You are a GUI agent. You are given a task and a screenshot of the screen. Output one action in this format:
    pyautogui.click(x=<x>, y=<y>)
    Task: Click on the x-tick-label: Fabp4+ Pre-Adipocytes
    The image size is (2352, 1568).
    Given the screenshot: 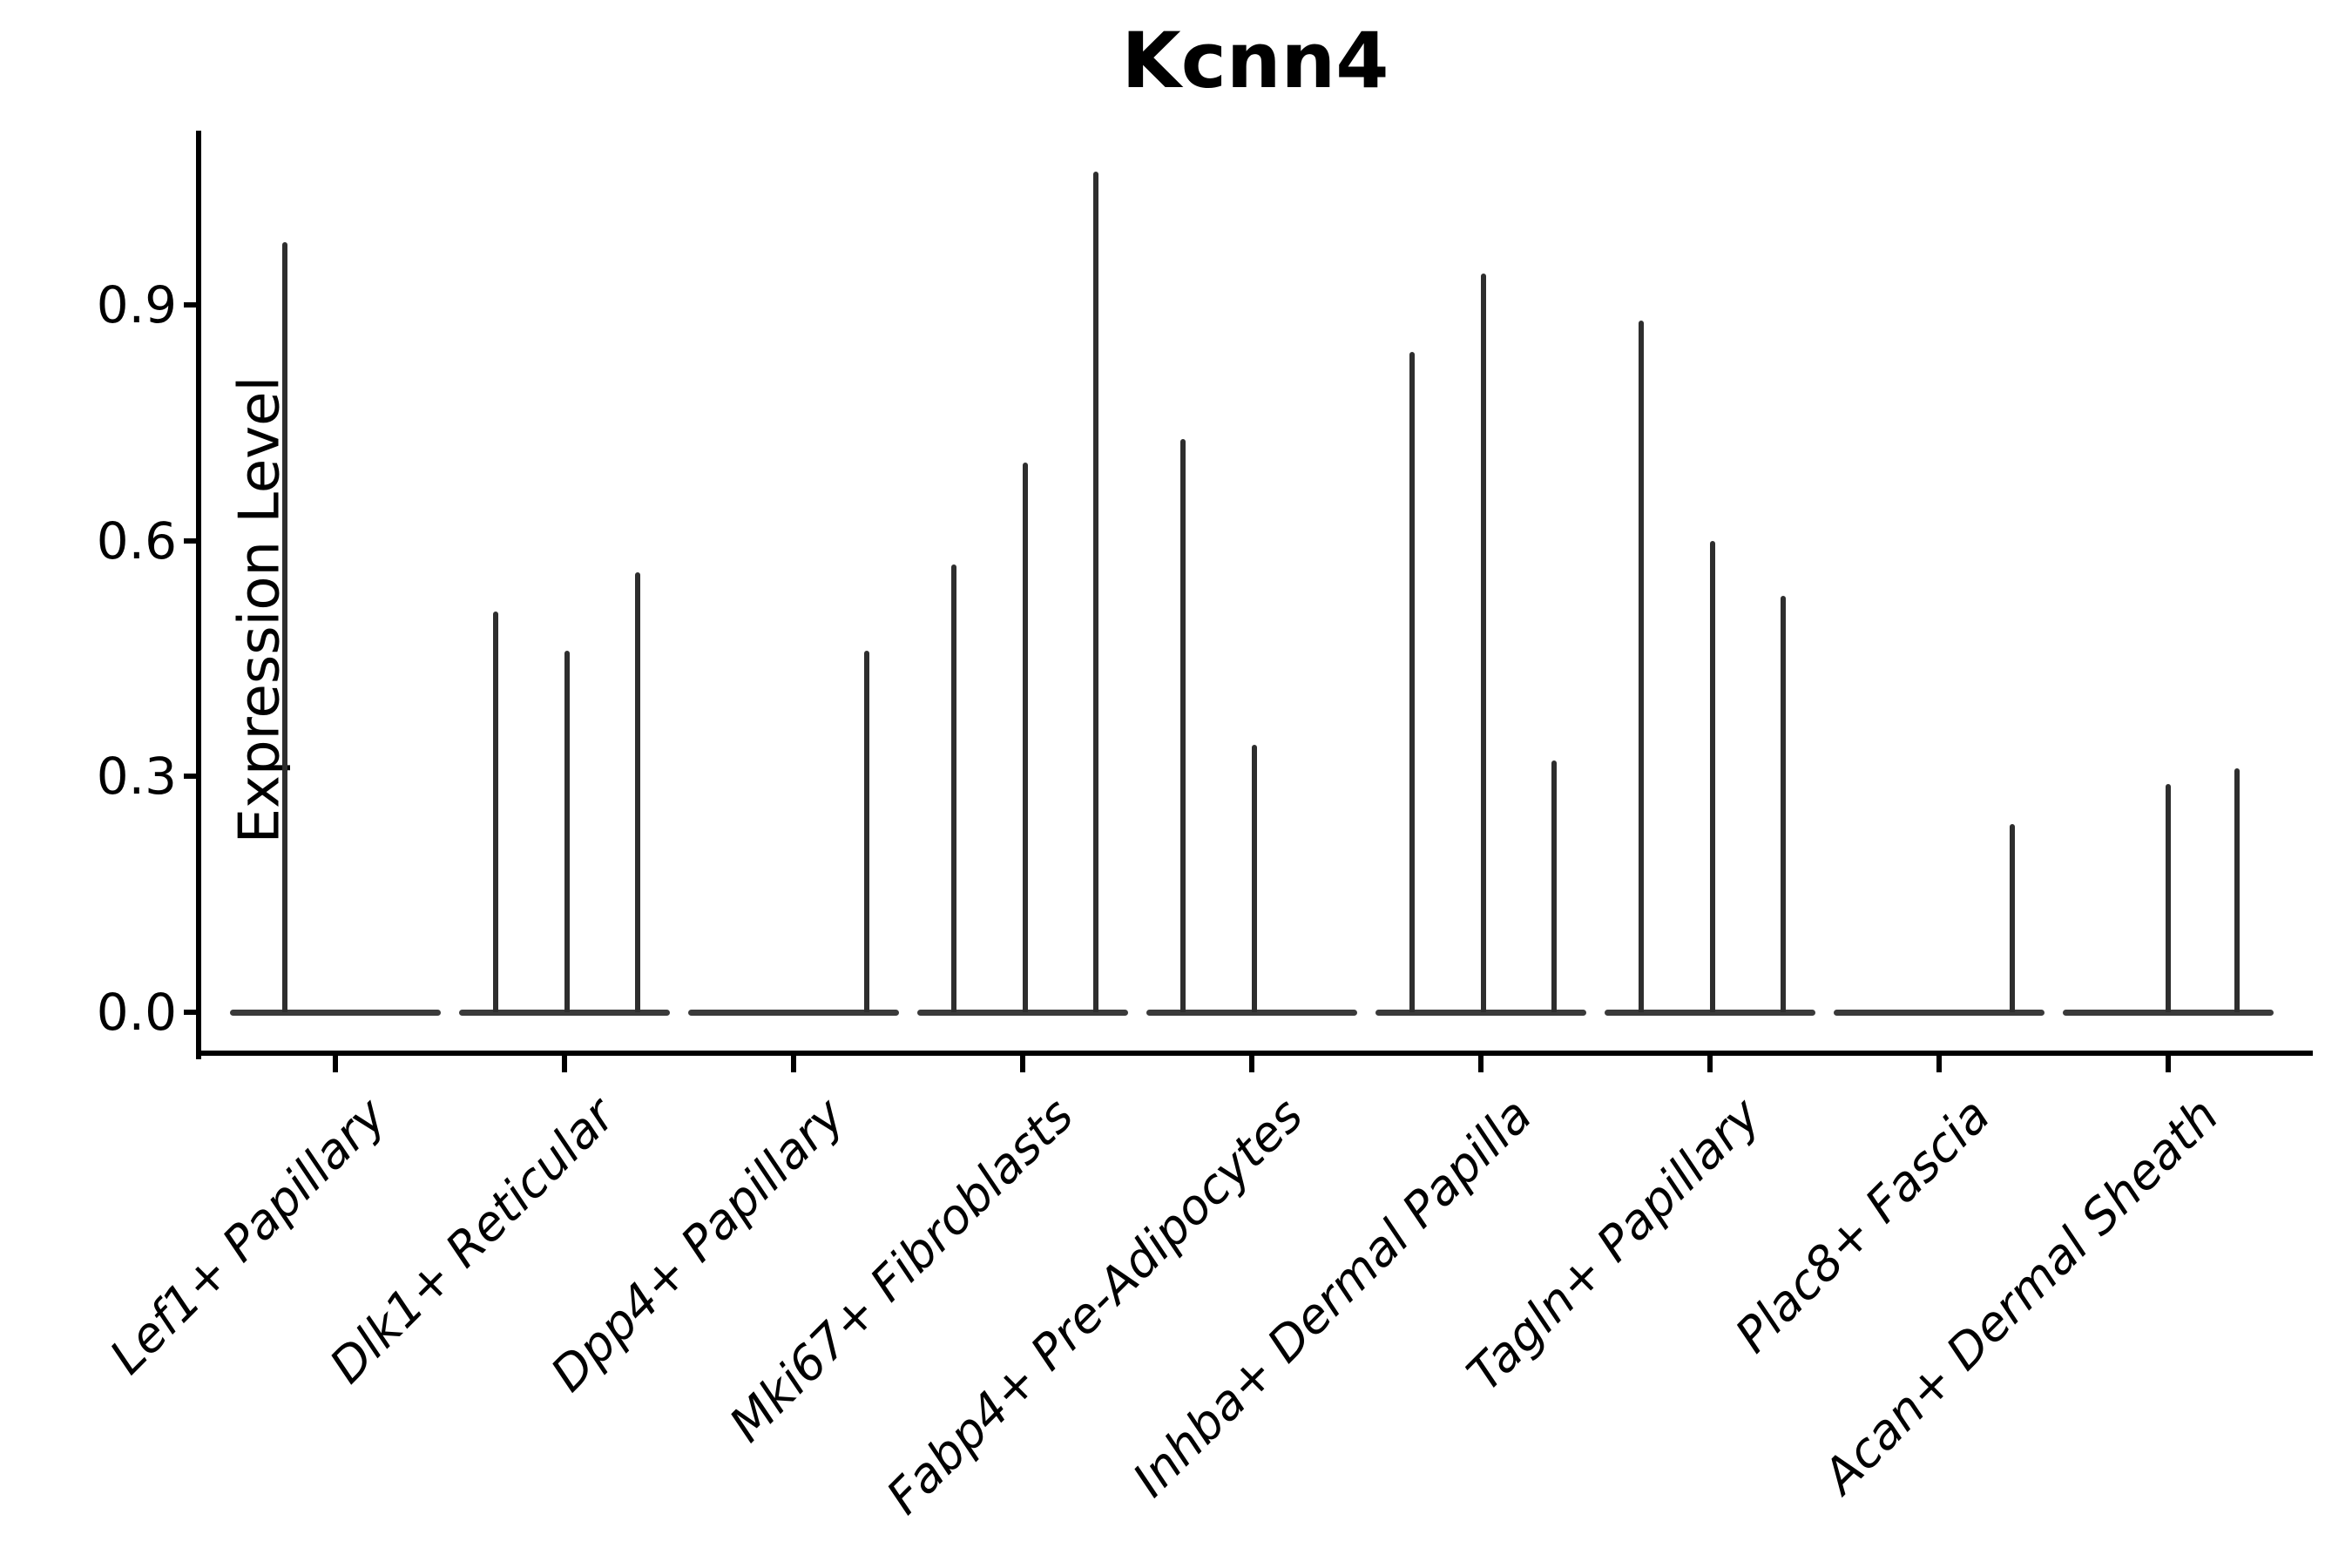 What is the action you would take?
    pyautogui.click(x=1094, y=1306)
    